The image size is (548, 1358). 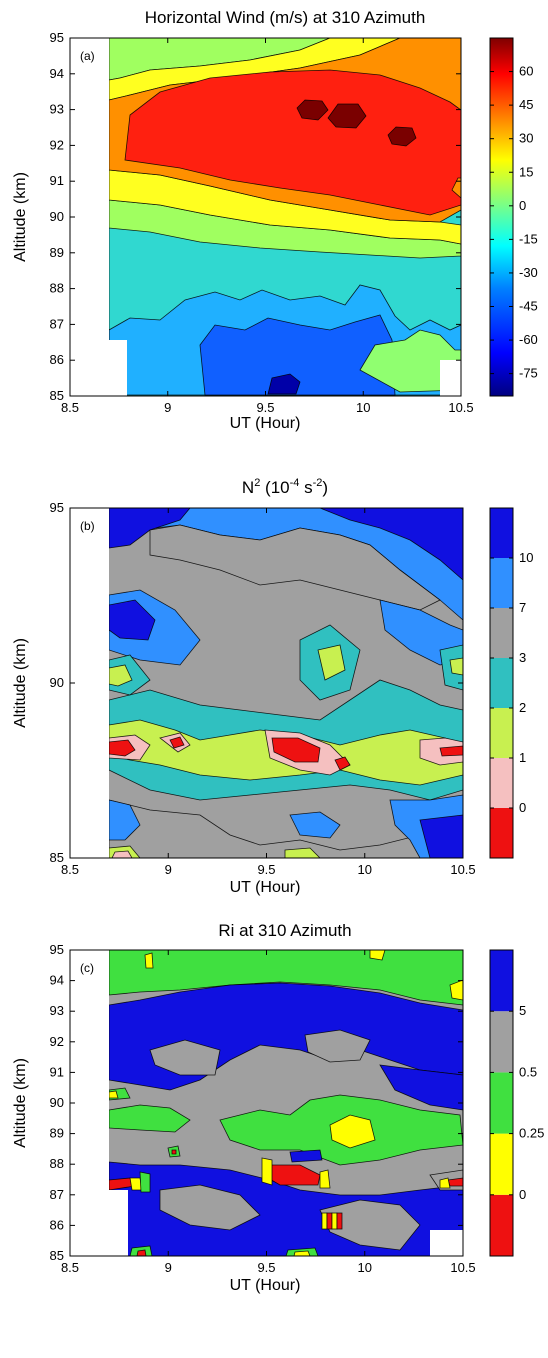 I want to click on colorbar-tick-label: 15, so click(x=526, y=171).